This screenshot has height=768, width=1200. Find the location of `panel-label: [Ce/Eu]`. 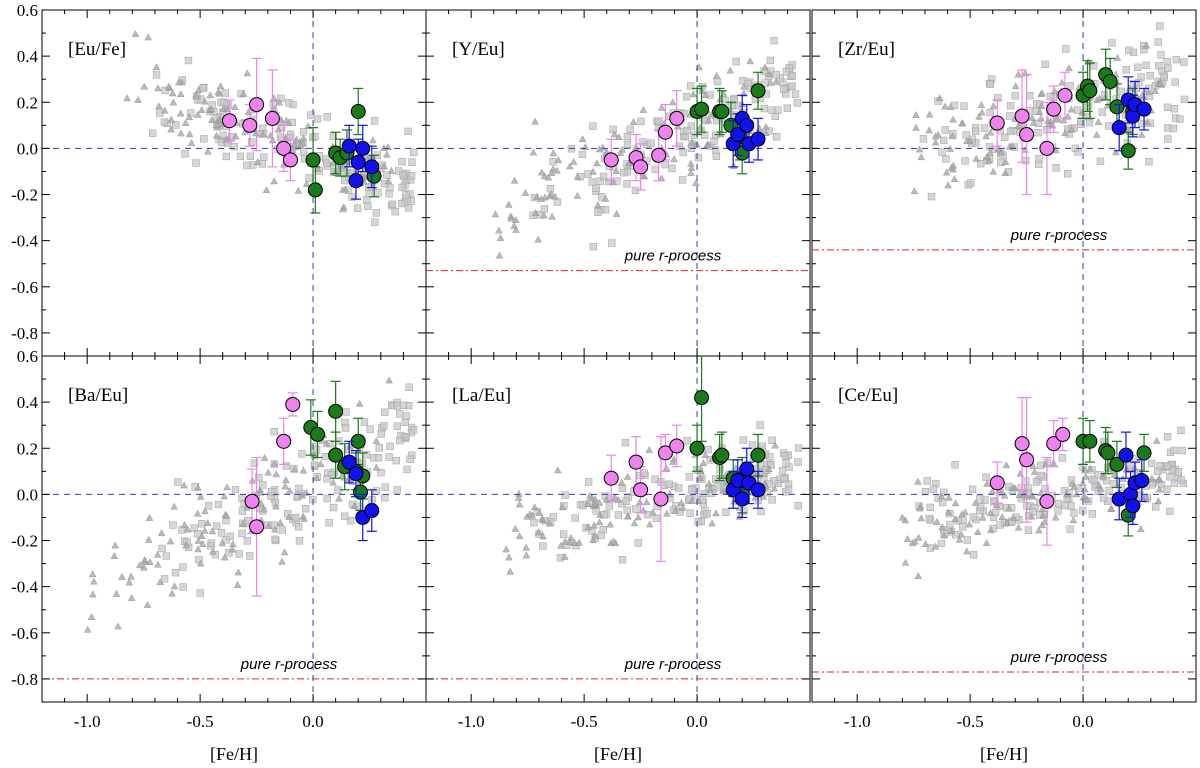

panel-label: [Ce/Eu] is located at coordinates (868, 395).